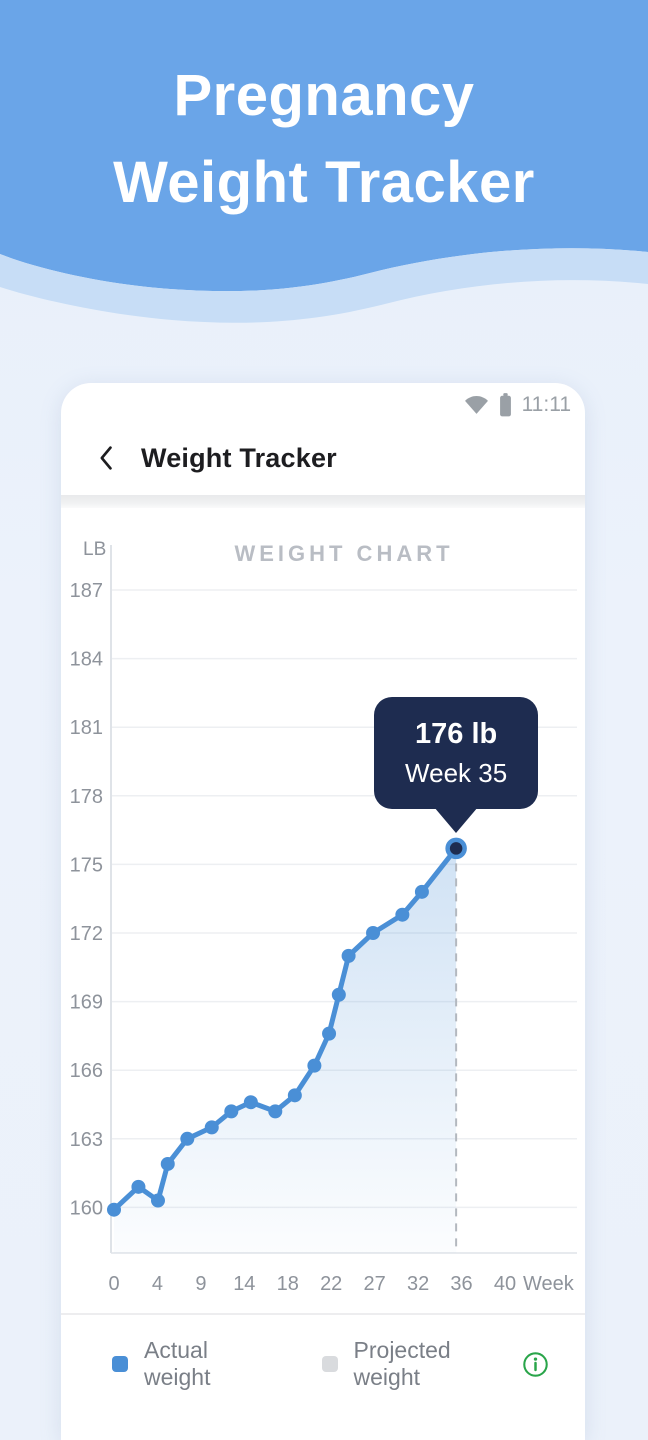 This screenshot has height=1440, width=648. I want to click on nav-divider-shadow, so click(323, 501).